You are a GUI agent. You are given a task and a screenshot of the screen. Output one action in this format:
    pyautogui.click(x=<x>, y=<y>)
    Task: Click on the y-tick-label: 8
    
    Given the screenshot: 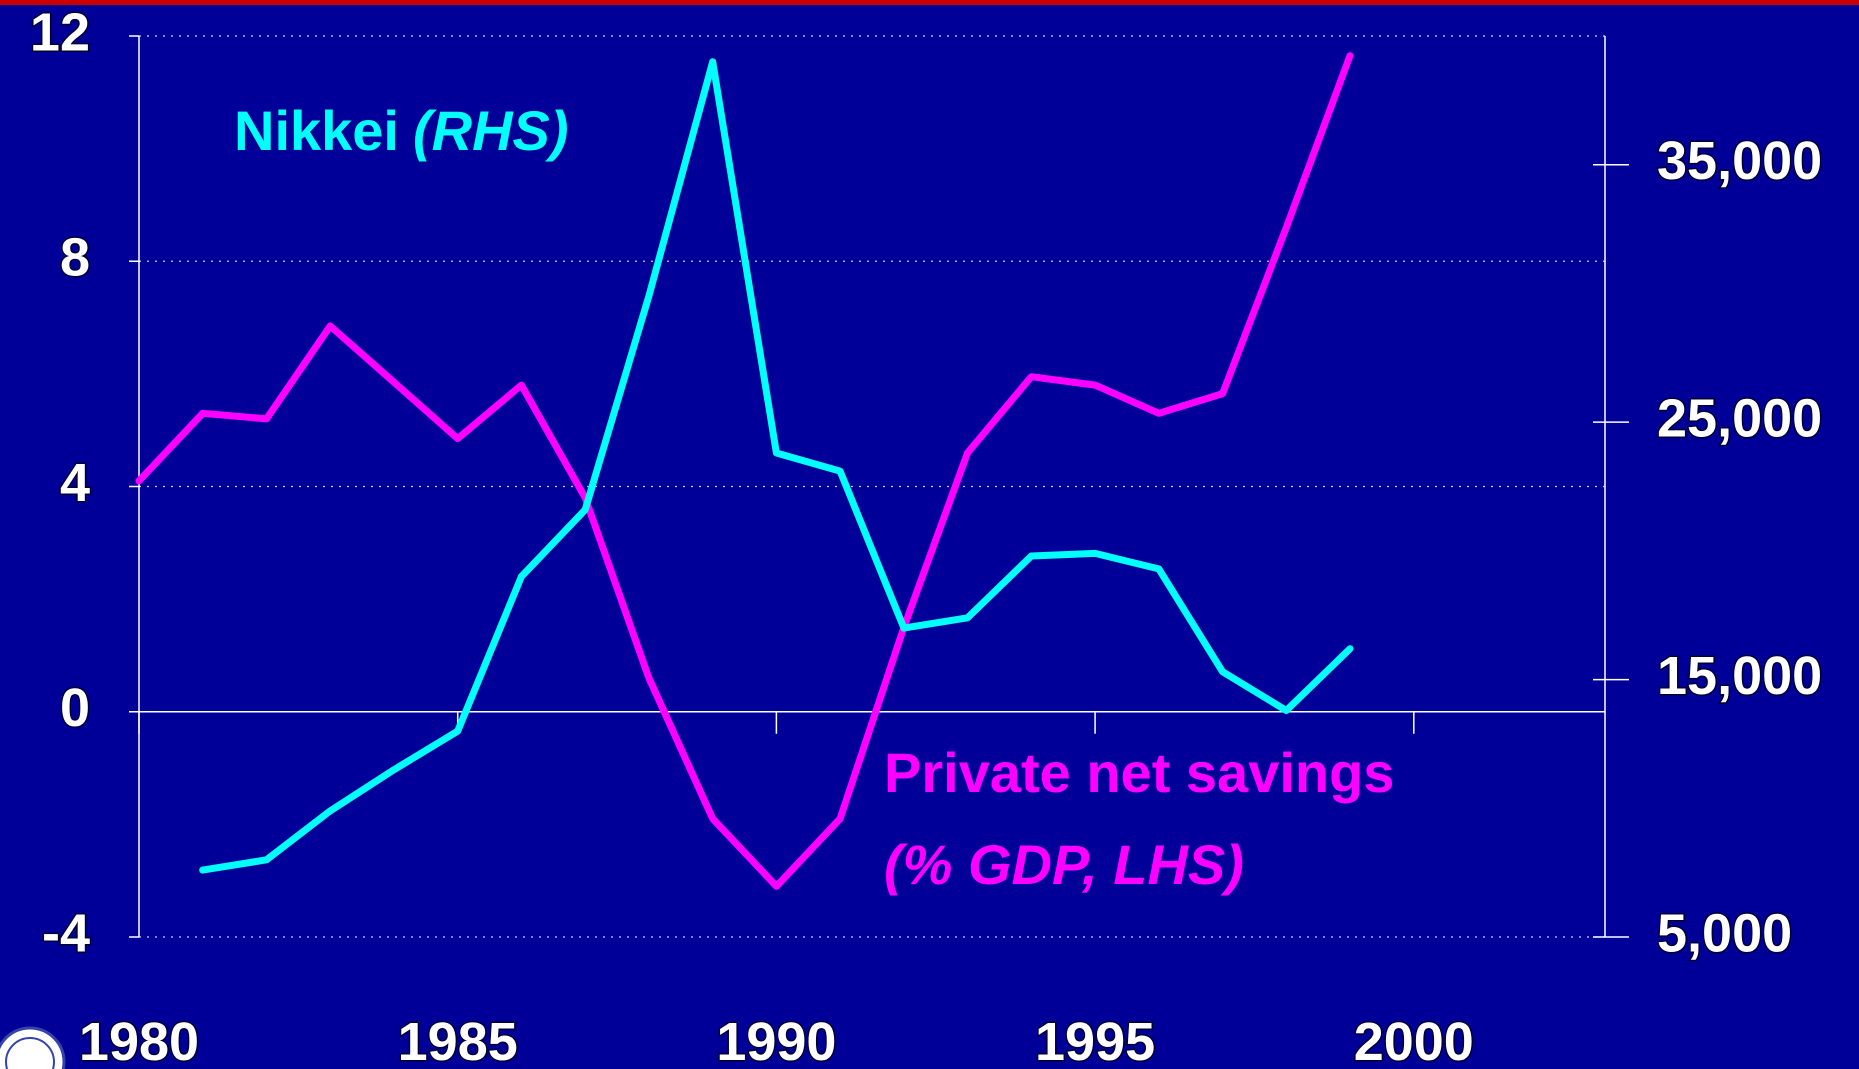 What is the action you would take?
    pyautogui.click(x=75, y=258)
    